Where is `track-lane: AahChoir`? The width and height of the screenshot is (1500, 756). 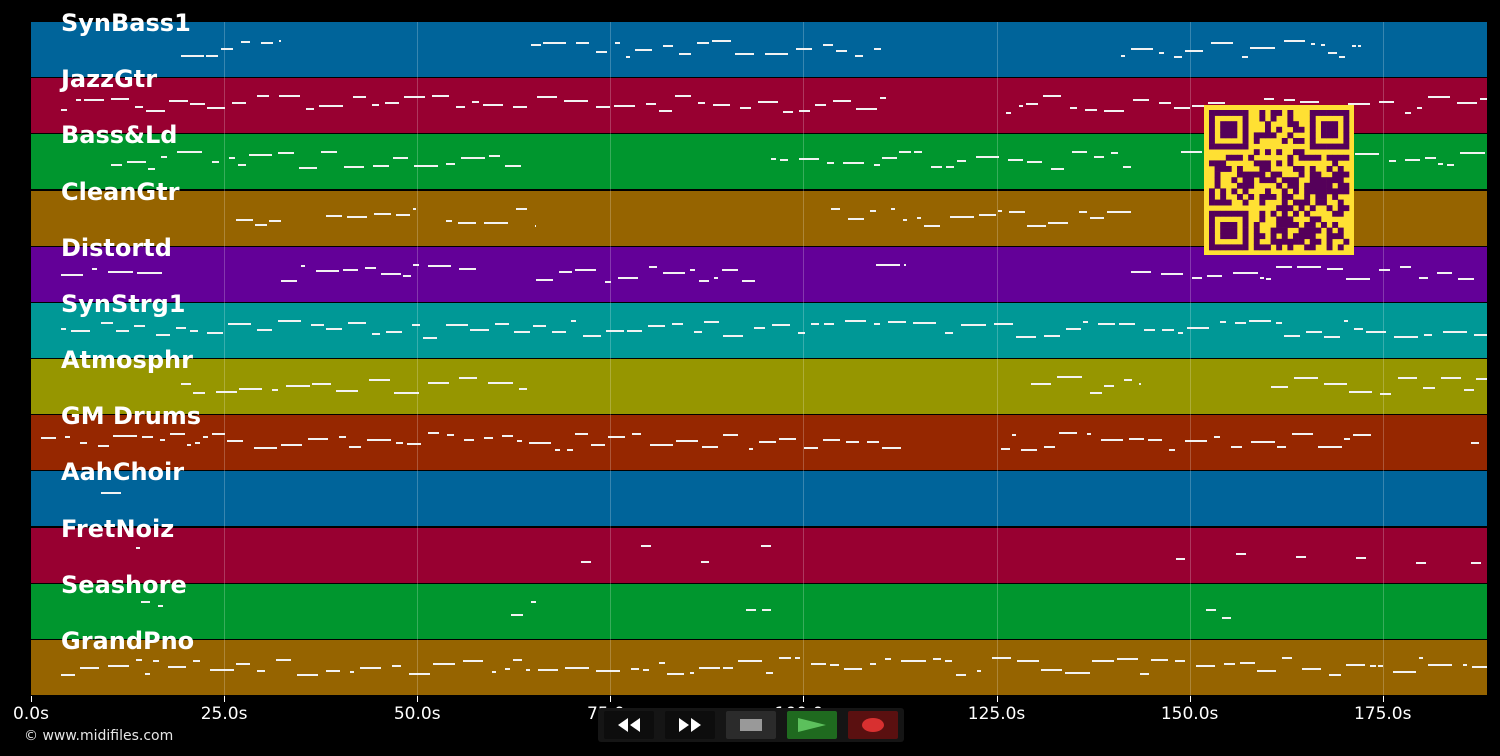
track-lane: AahChoir is located at coordinates (759, 493).